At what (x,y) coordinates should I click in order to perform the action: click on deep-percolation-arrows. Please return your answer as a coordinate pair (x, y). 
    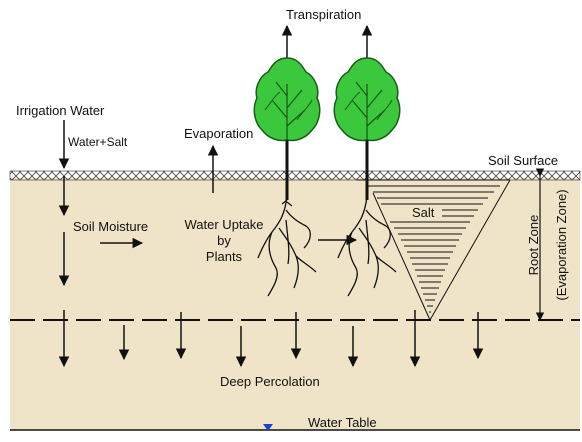
    Looking at the image, I should click on (271, 339).